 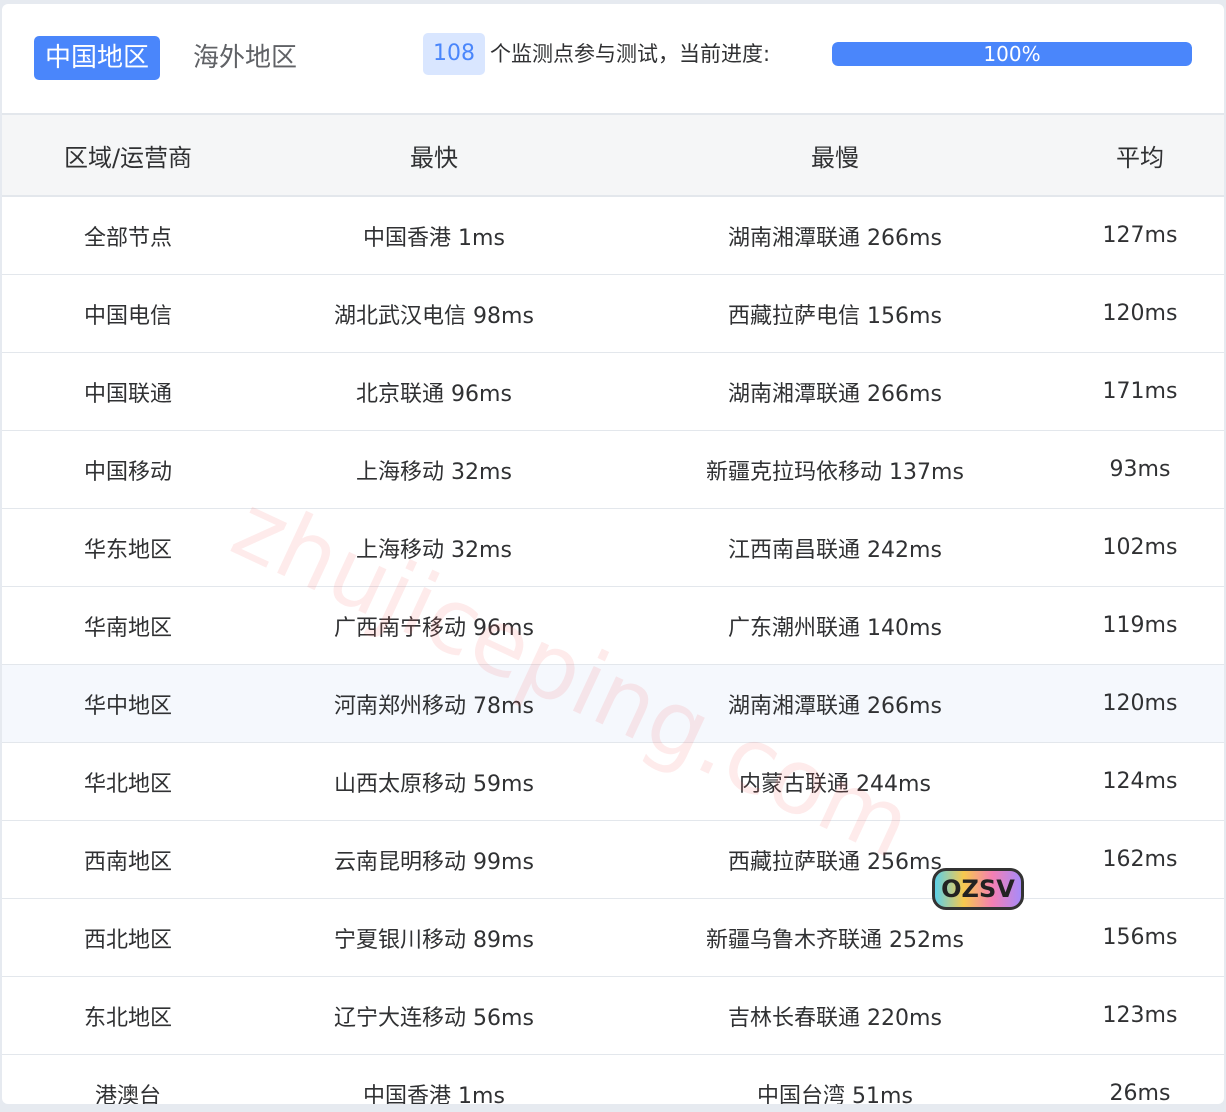 I want to click on cell-slowest: 广东潮州联通 140ms, so click(x=835, y=625).